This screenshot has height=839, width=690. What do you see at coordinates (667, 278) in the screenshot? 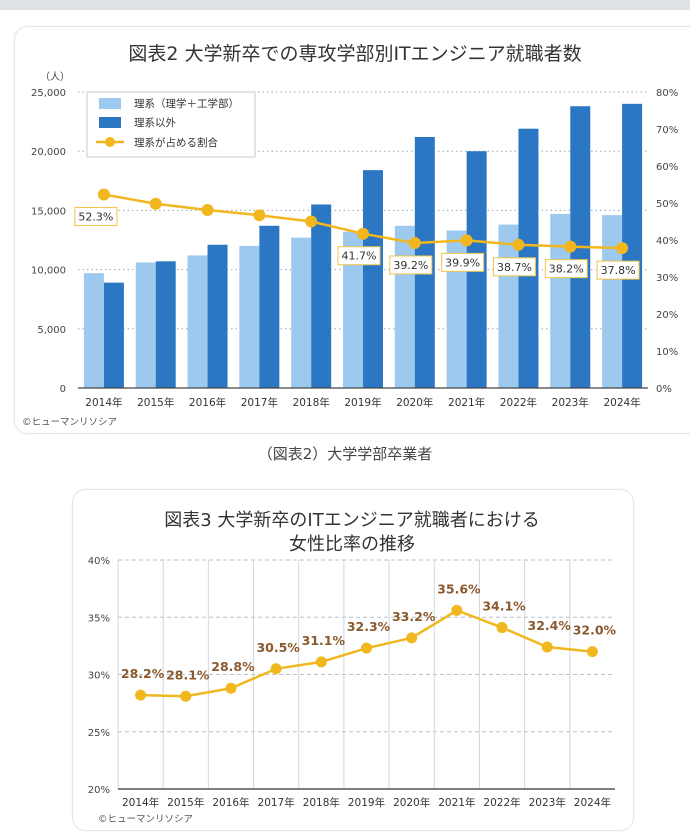
I see `y2-tick-label: 30%` at bounding box center [667, 278].